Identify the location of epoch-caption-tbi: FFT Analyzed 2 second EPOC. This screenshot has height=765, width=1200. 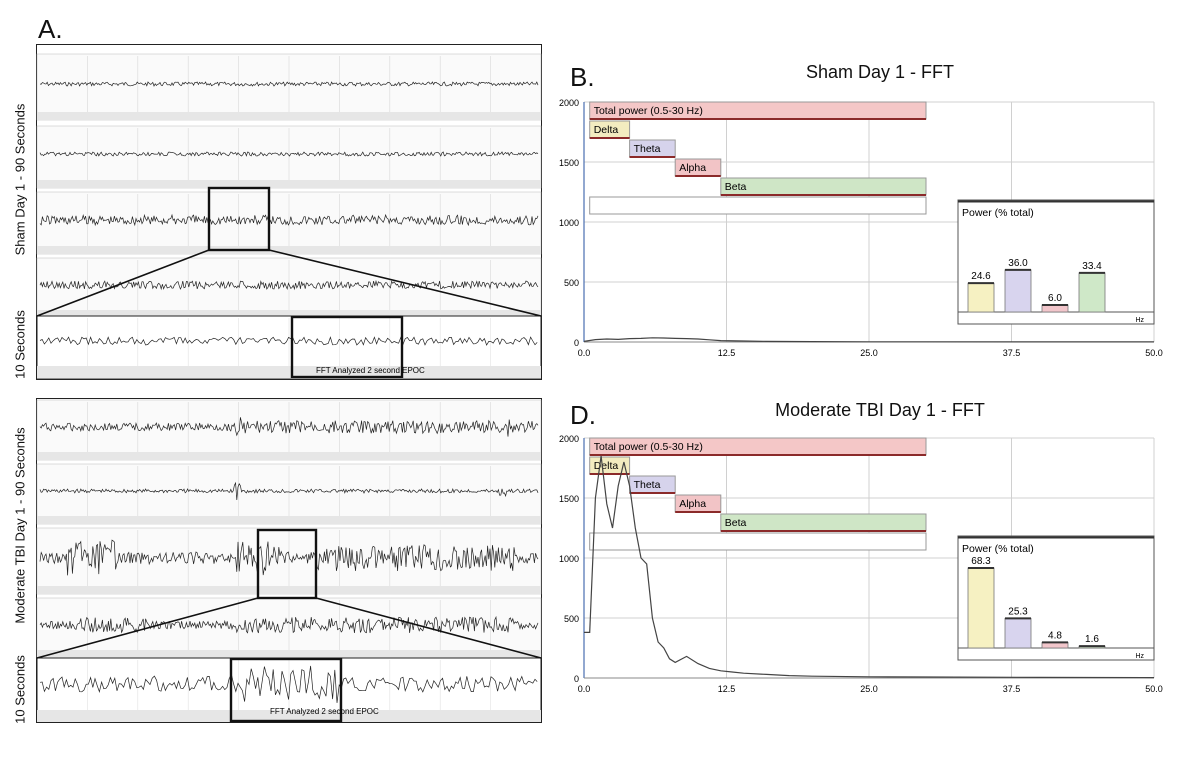
(324, 711).